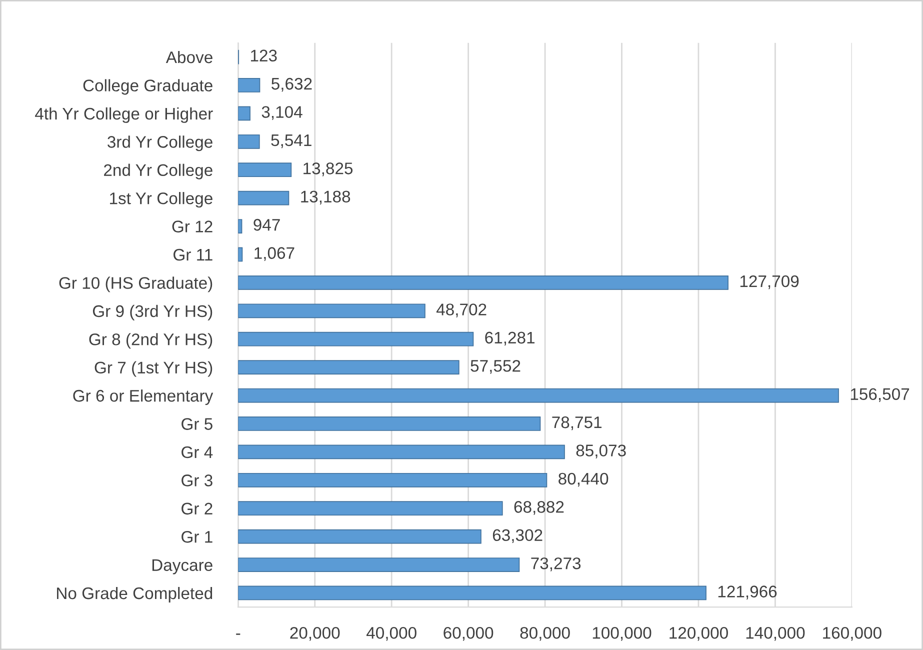 This screenshot has width=923, height=650. Describe the element at coordinates (158, 172) in the screenshot. I see `y-tick-label: 2nd Yr College` at that location.